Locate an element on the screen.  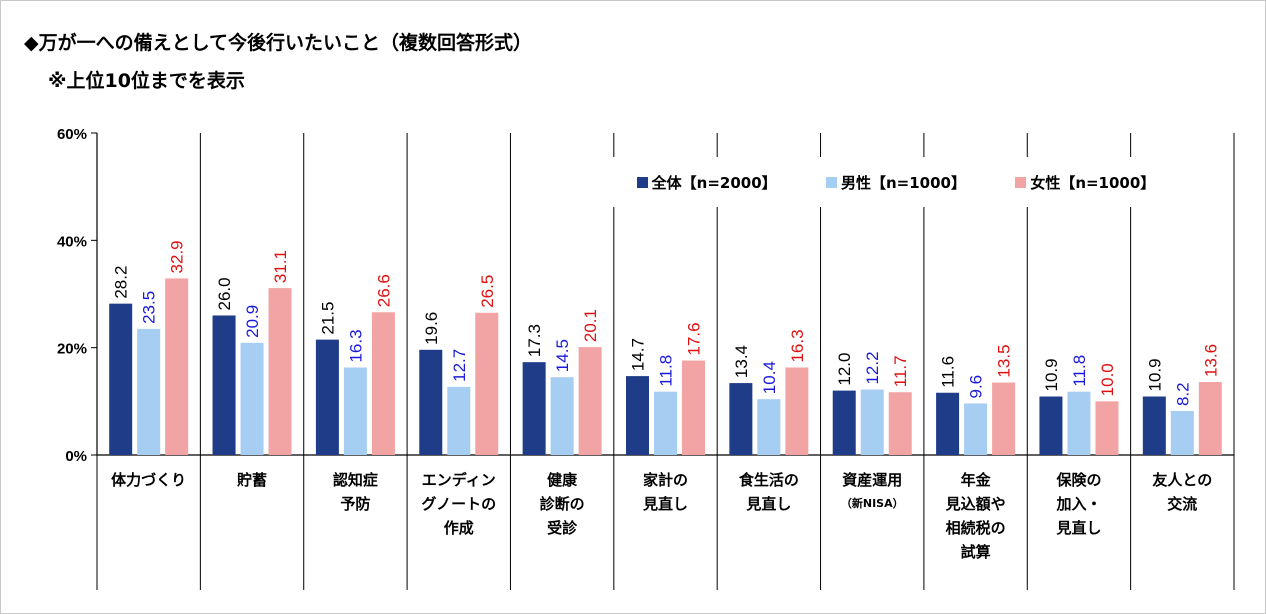
category-label: 受診 is located at coordinates (562, 528).